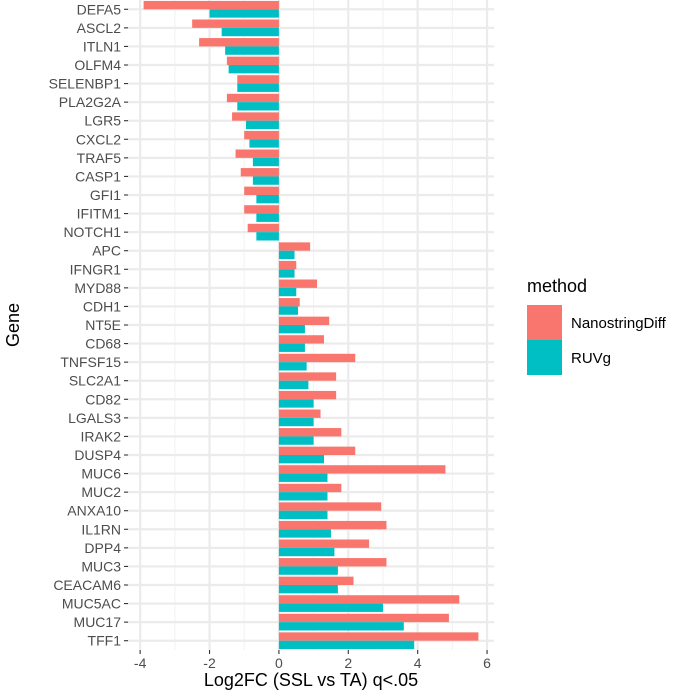 The width and height of the screenshot is (685, 696). Describe the element at coordinates (258, 106) in the screenshot. I see `bar-ruvg-pla2g2a` at that location.